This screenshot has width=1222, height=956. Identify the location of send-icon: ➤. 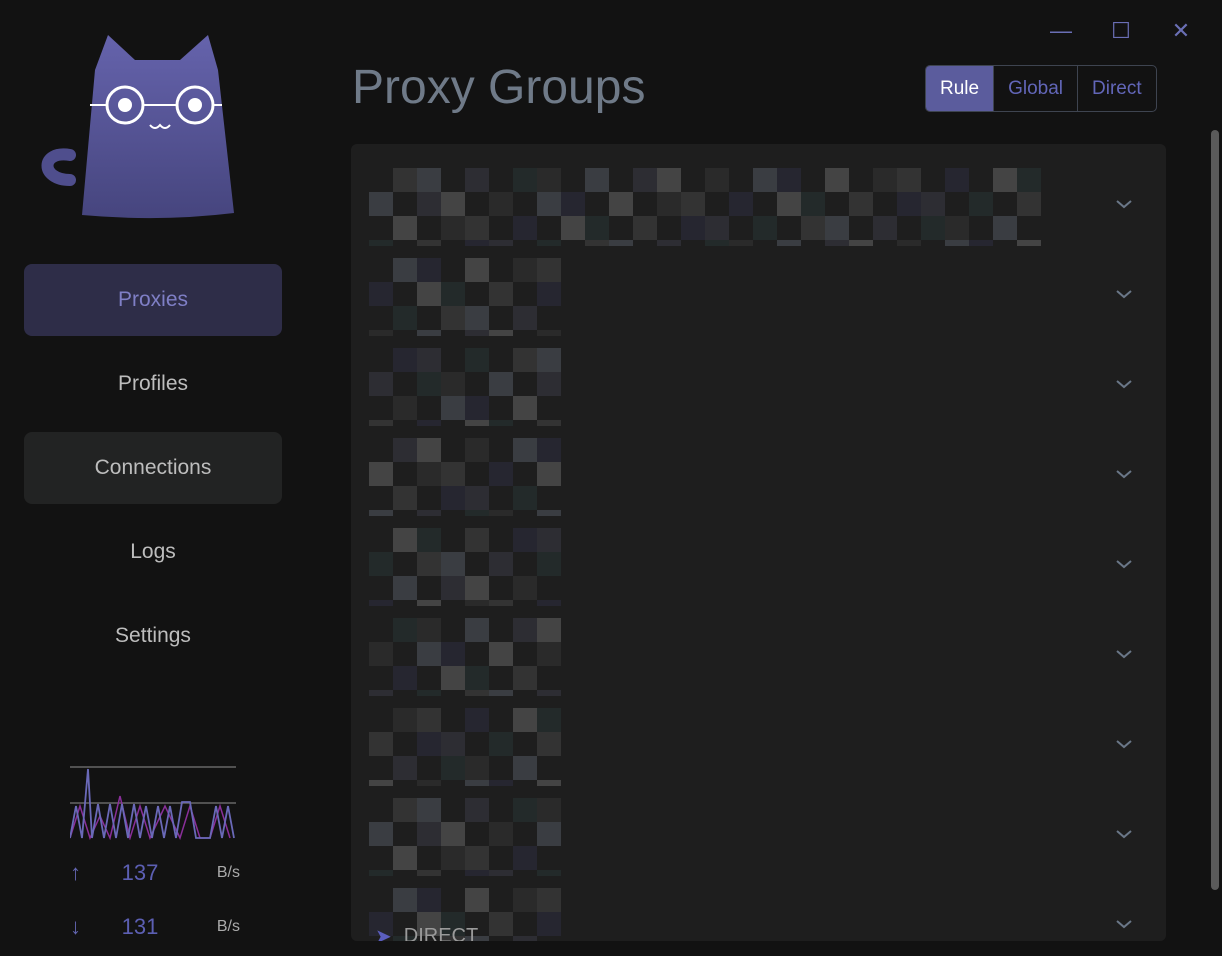
(383, 933).